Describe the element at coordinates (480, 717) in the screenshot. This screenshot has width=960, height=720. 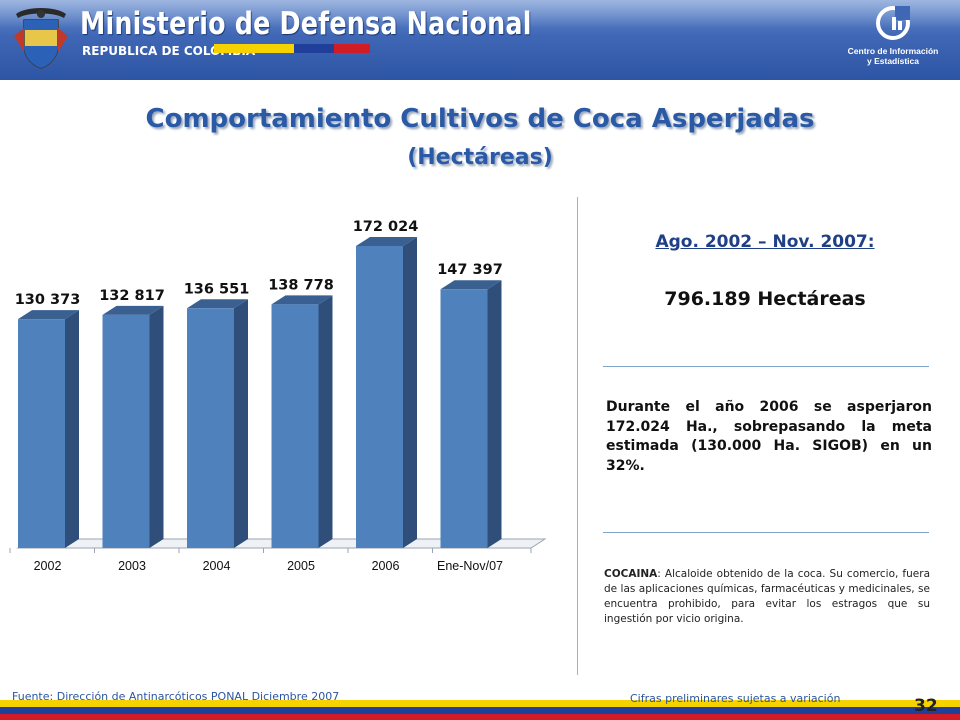
I see `footer-stripe-red` at that location.